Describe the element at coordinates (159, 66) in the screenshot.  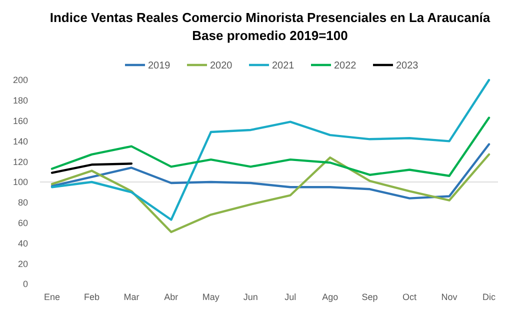
I see `legend-label: 2019` at that location.